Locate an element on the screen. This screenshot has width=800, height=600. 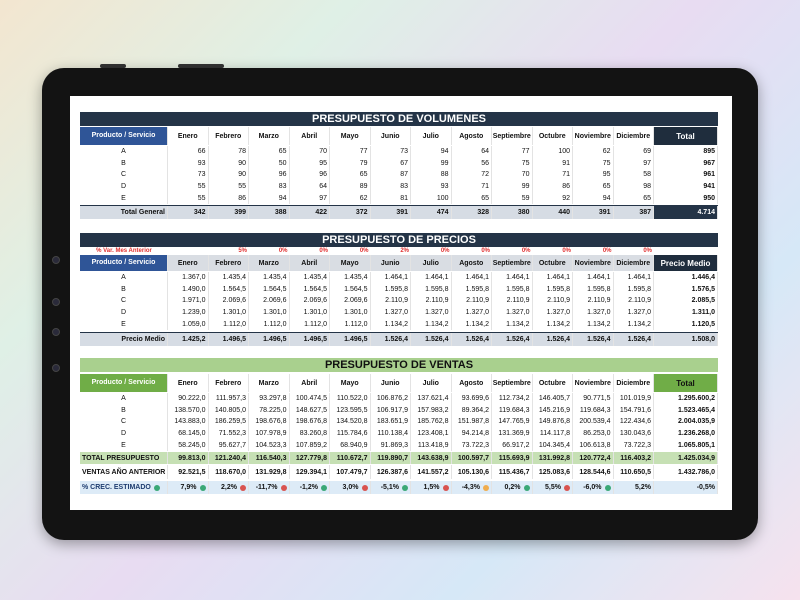
cell-text: 1.134,2 is located at coordinates (639, 324).